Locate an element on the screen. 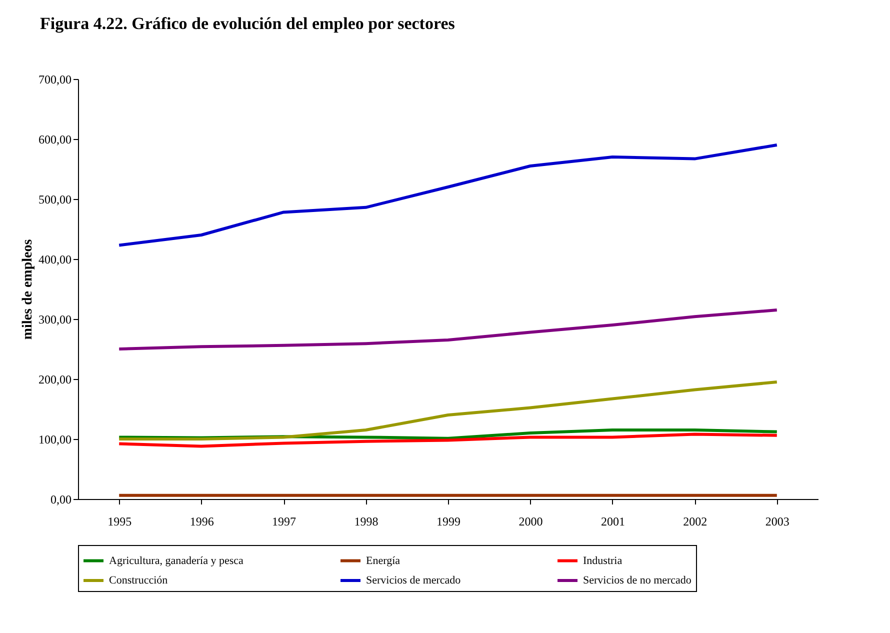  x-tick-label: 1998 is located at coordinates (366, 521).